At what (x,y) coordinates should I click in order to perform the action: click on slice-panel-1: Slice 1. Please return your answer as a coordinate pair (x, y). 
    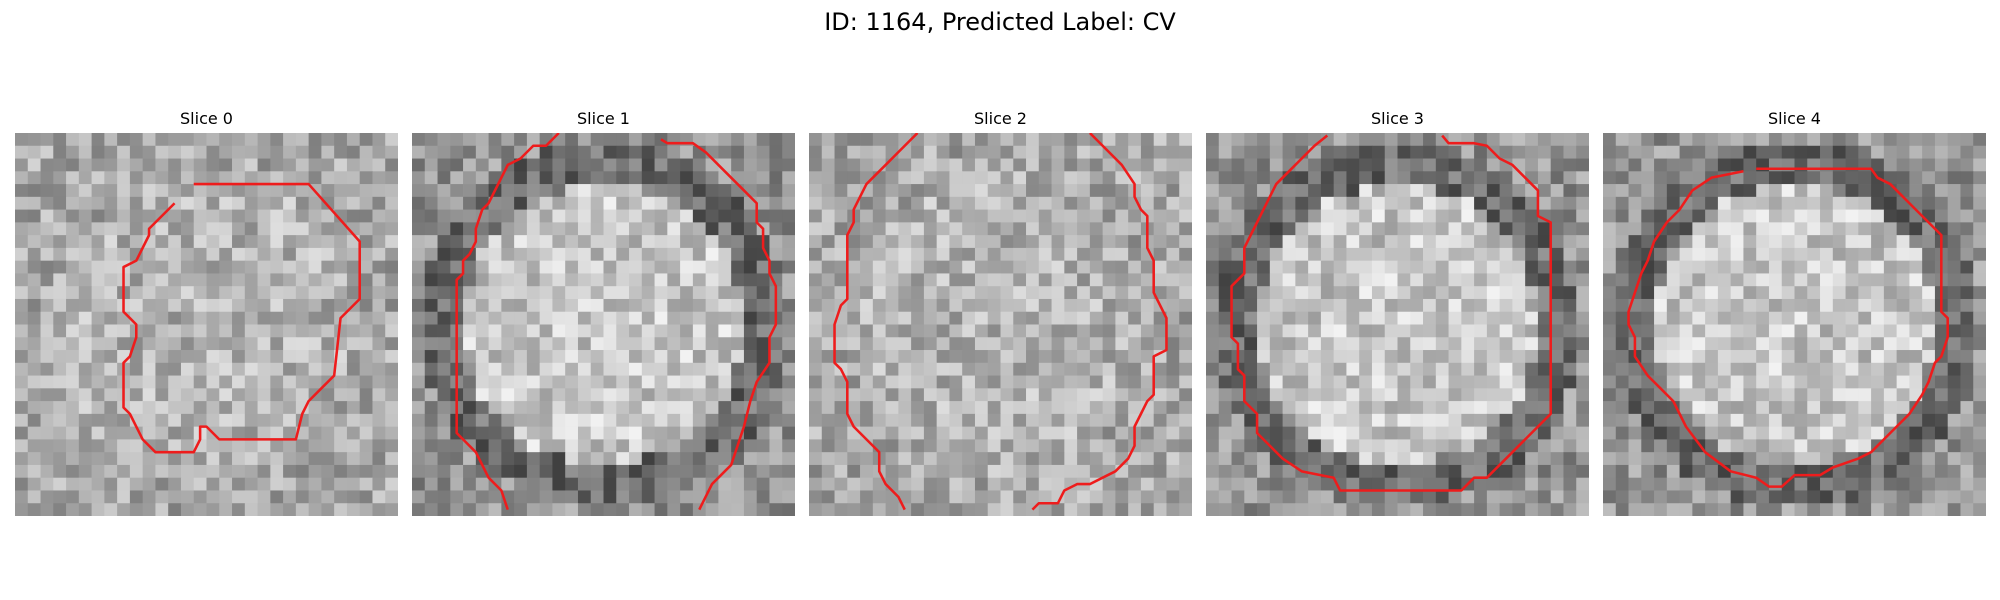
    Looking at the image, I should click on (603, 312).